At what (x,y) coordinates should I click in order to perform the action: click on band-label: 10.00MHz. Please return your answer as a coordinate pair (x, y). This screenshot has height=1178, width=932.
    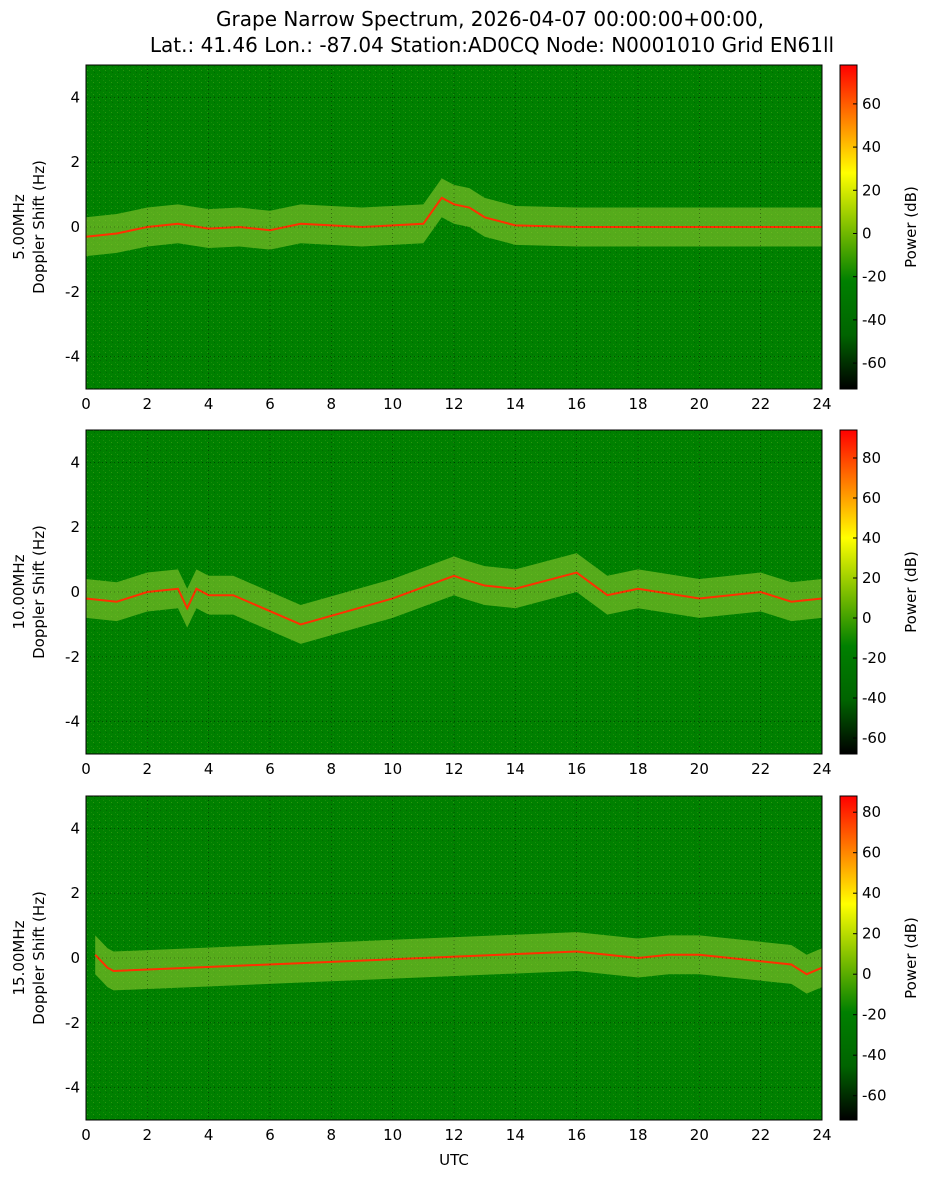
    Looking at the image, I should click on (19, 591).